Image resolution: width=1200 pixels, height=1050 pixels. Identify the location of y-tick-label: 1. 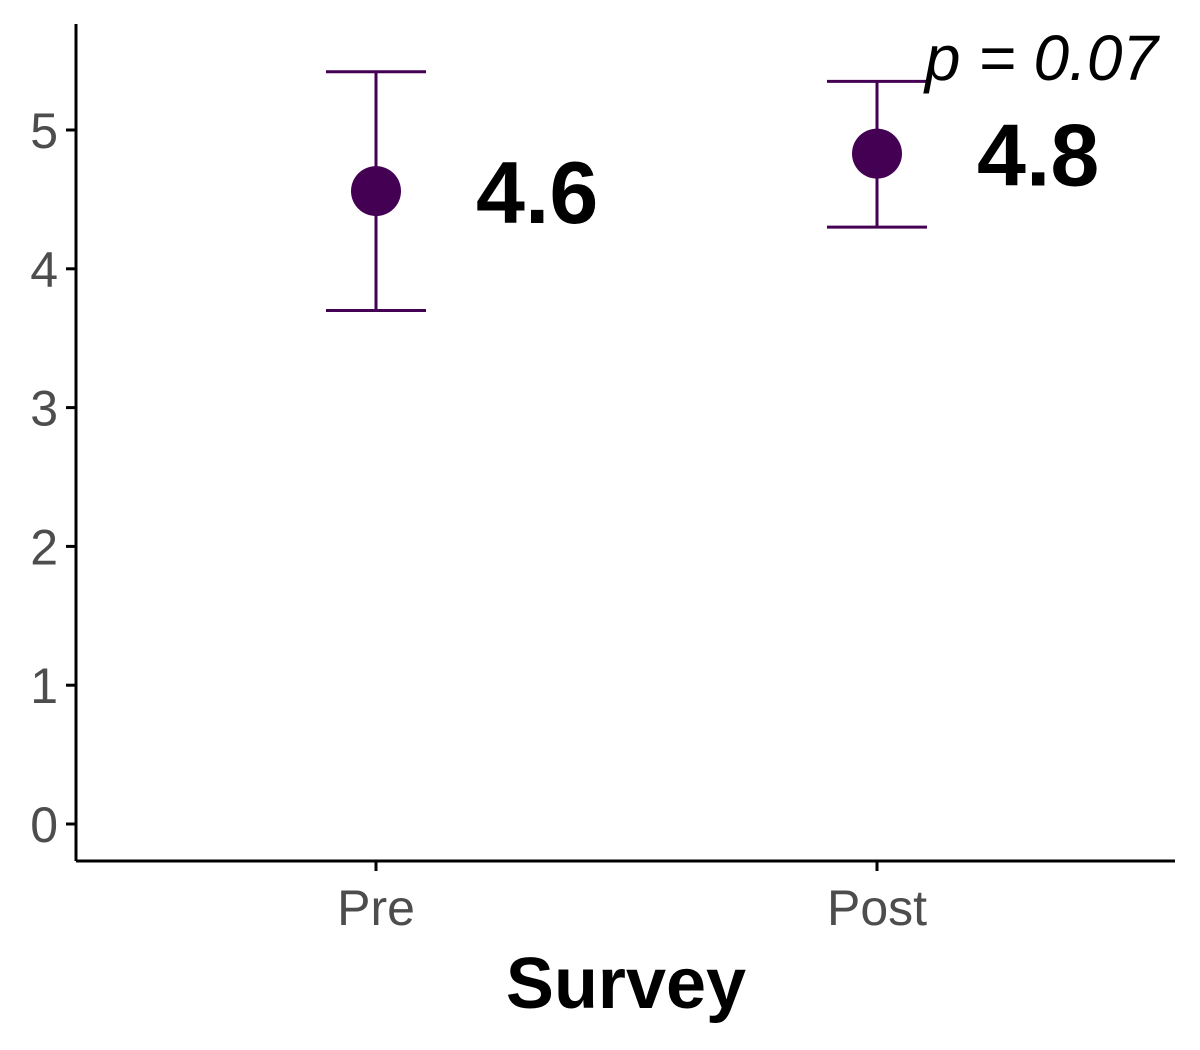
(44, 686).